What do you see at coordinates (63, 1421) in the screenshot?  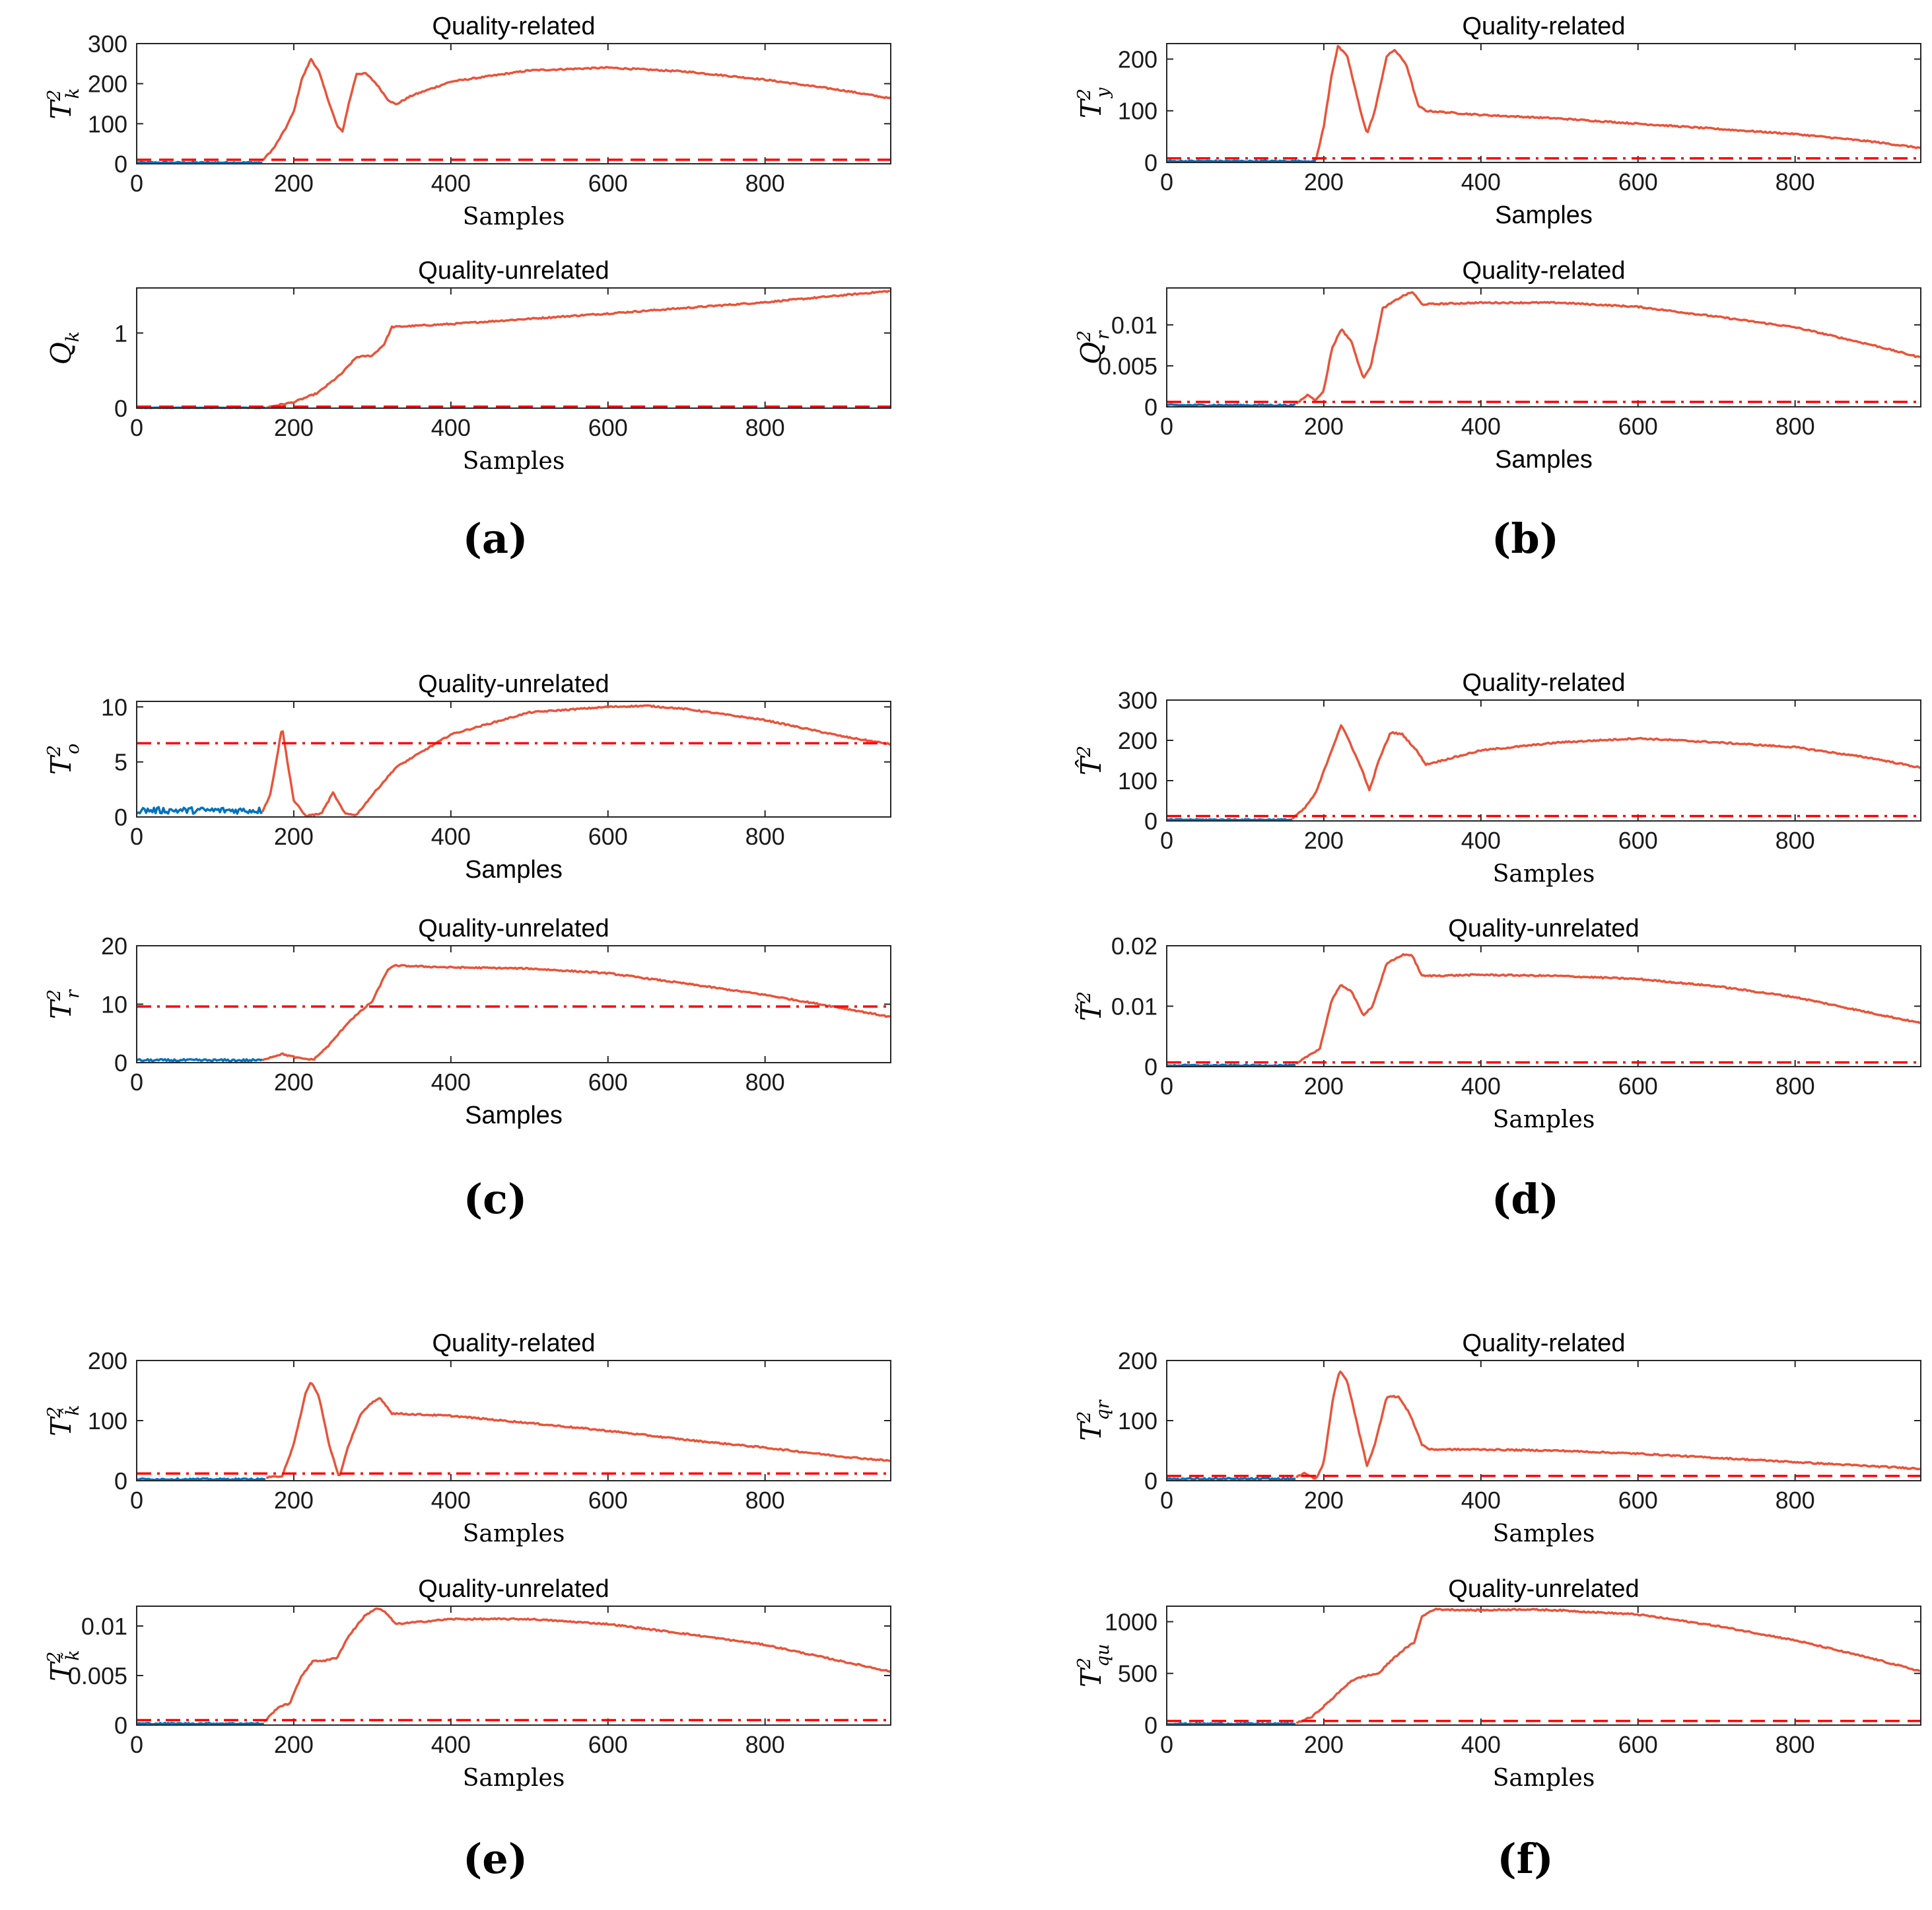 I see `y-axis-label: T2k̂` at bounding box center [63, 1421].